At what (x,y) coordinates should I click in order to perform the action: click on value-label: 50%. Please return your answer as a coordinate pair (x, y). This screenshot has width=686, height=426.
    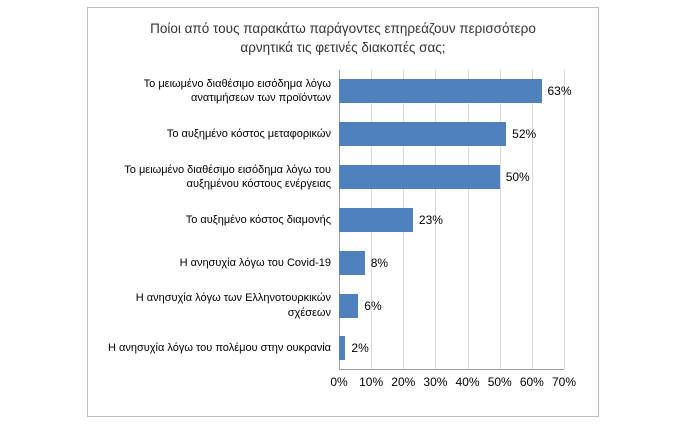
    Looking at the image, I should click on (517, 176).